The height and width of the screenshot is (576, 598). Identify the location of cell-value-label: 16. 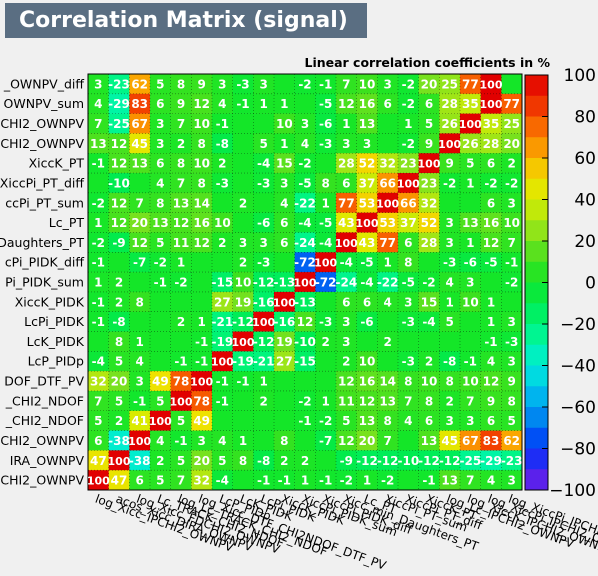
(367, 104).